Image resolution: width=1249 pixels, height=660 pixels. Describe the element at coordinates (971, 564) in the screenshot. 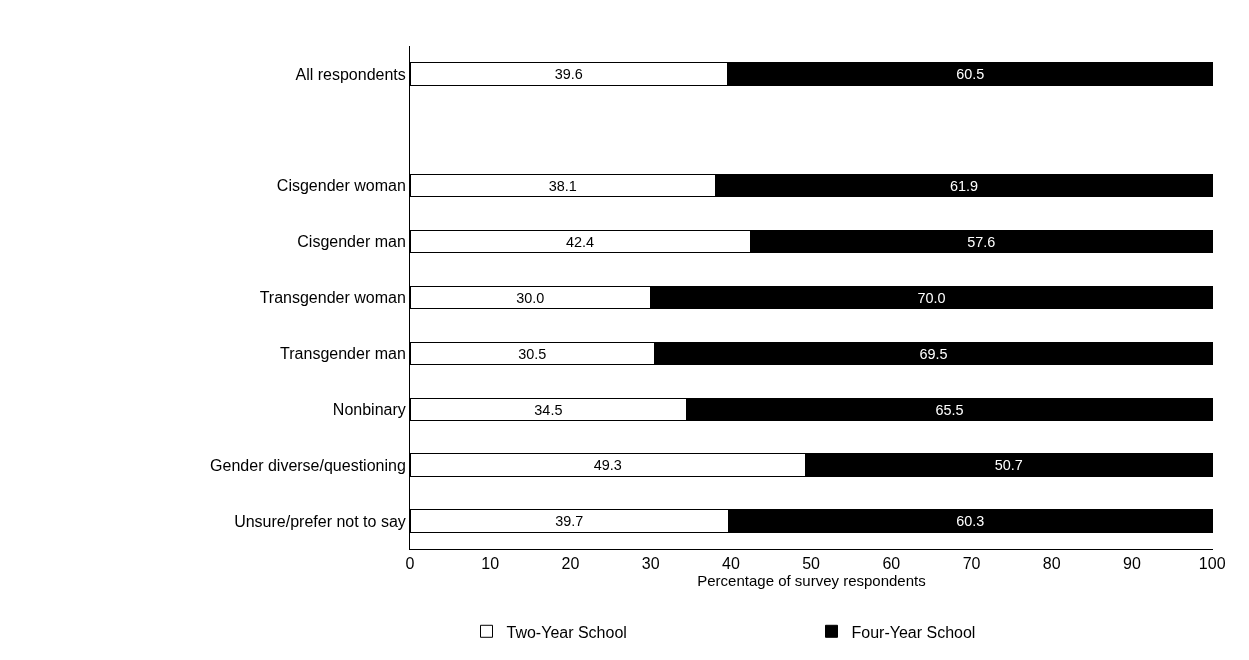

I see `x-tick-label: 70` at that location.